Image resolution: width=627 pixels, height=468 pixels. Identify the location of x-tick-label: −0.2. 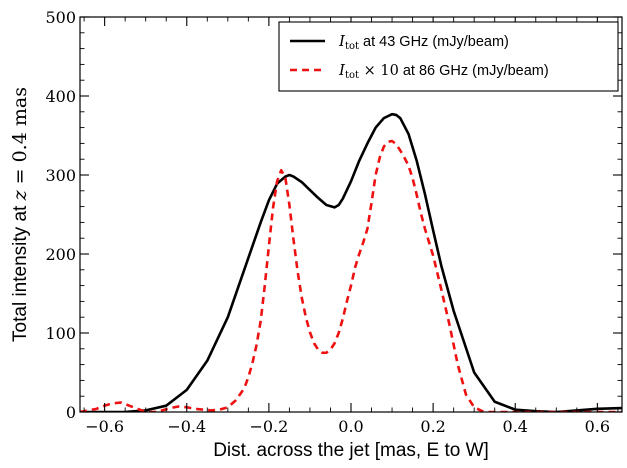
(268, 426).